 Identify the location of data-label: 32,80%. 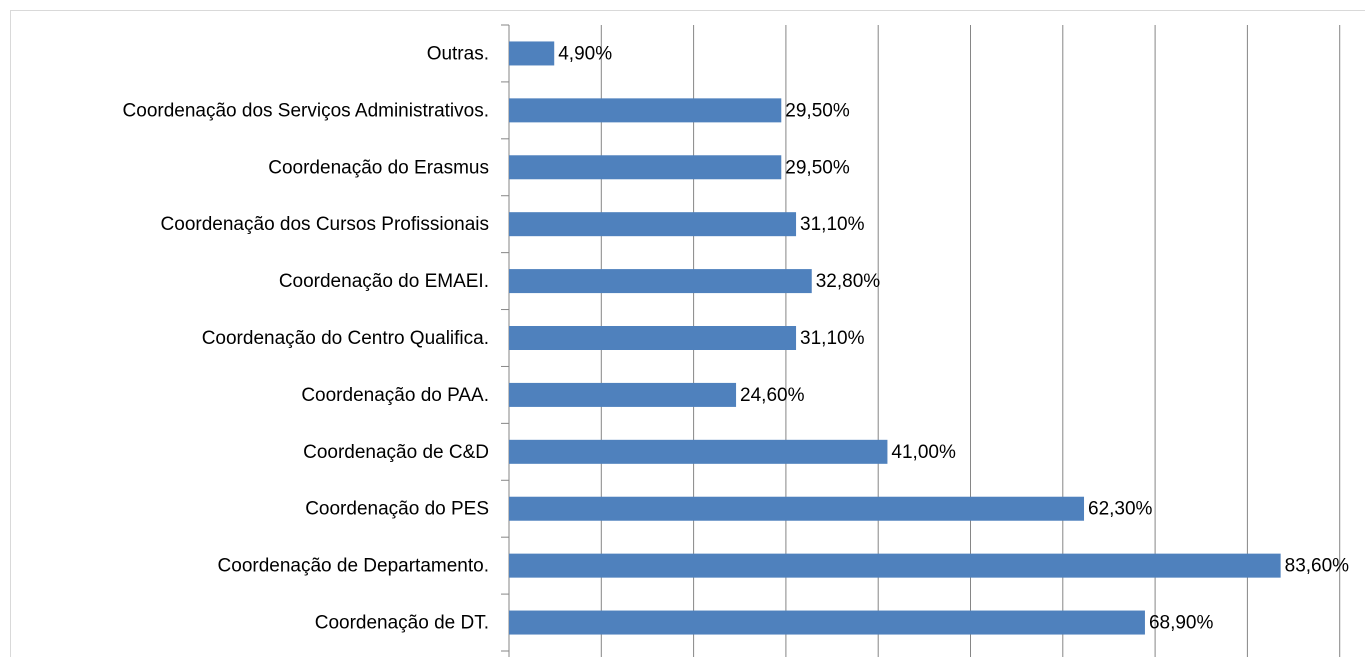
(848, 281).